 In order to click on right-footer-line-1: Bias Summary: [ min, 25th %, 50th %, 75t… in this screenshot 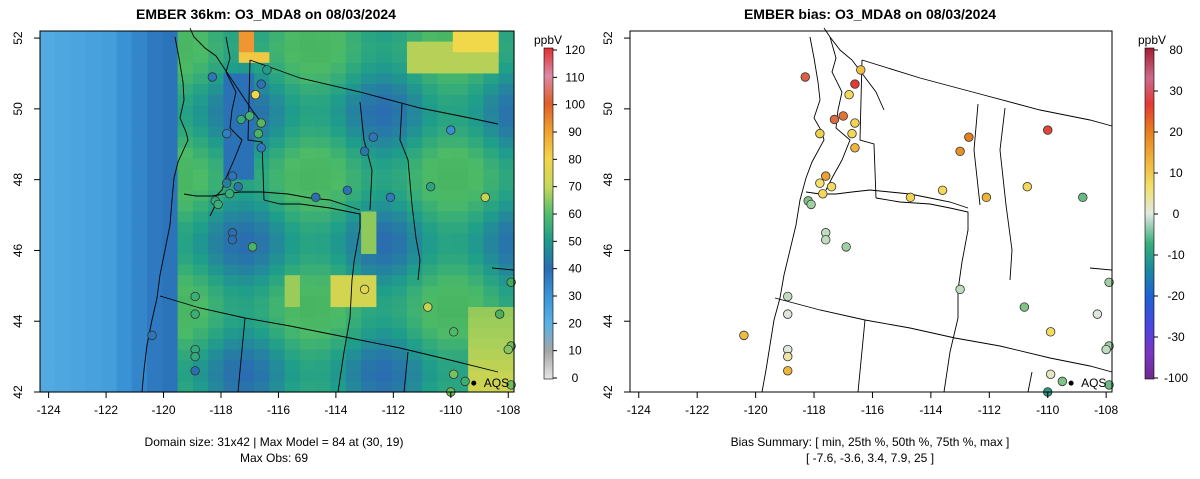, I will do `click(870, 442)`.